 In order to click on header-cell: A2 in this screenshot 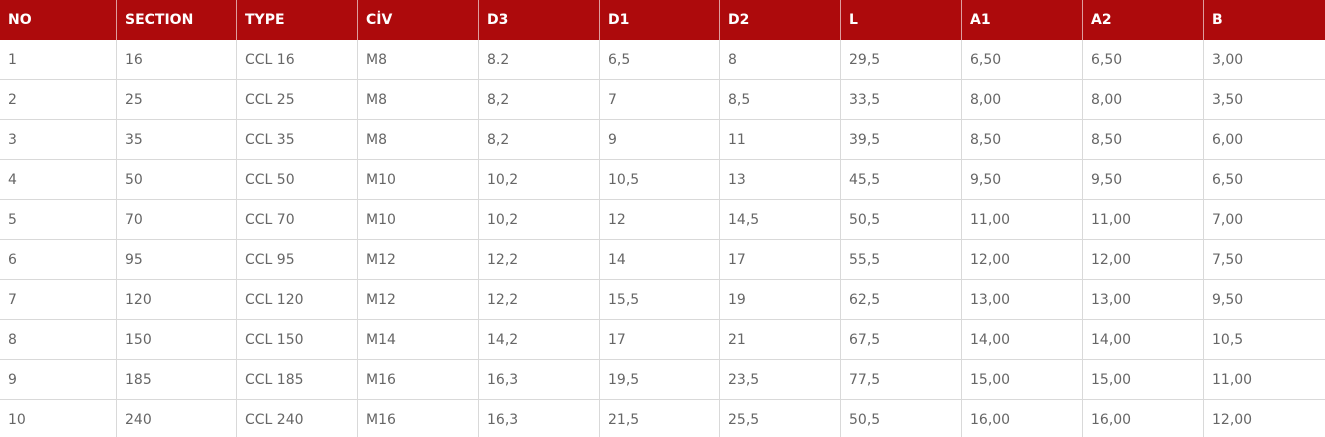, I will do `click(1143, 20)`.